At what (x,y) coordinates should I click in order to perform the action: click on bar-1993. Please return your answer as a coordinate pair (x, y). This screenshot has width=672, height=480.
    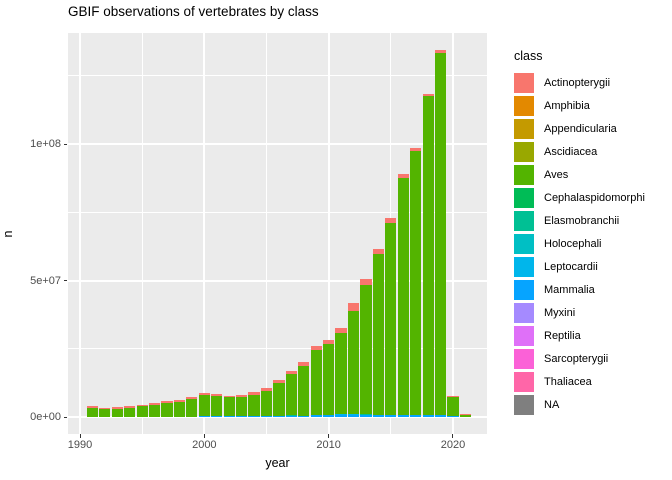
    Looking at the image, I should click on (117, 233).